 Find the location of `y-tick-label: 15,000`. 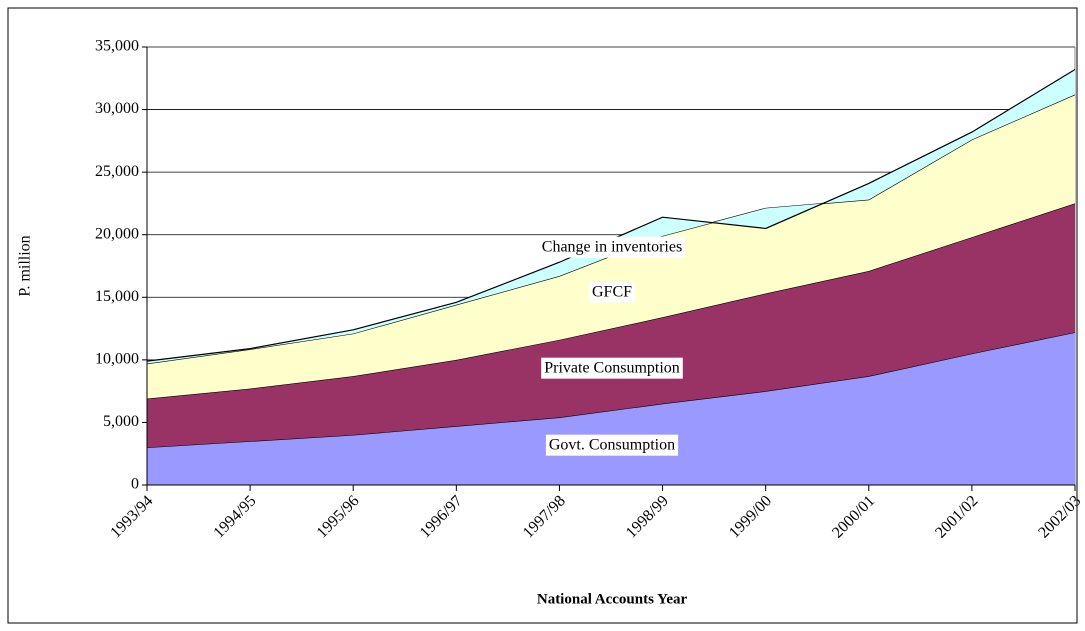

y-tick-label: 15,000 is located at coordinates (117, 296).